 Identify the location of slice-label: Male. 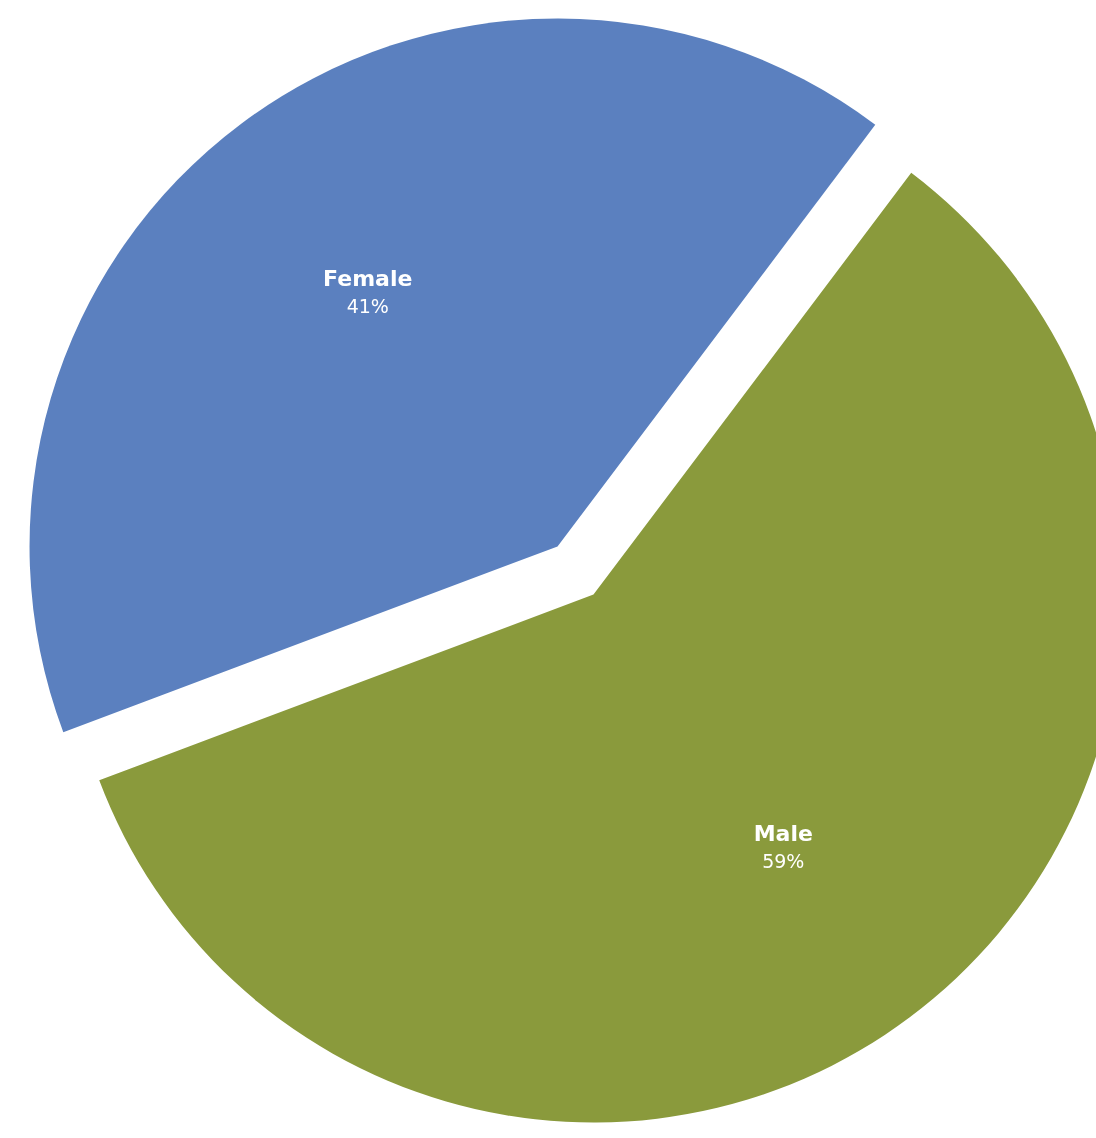
(783, 834).